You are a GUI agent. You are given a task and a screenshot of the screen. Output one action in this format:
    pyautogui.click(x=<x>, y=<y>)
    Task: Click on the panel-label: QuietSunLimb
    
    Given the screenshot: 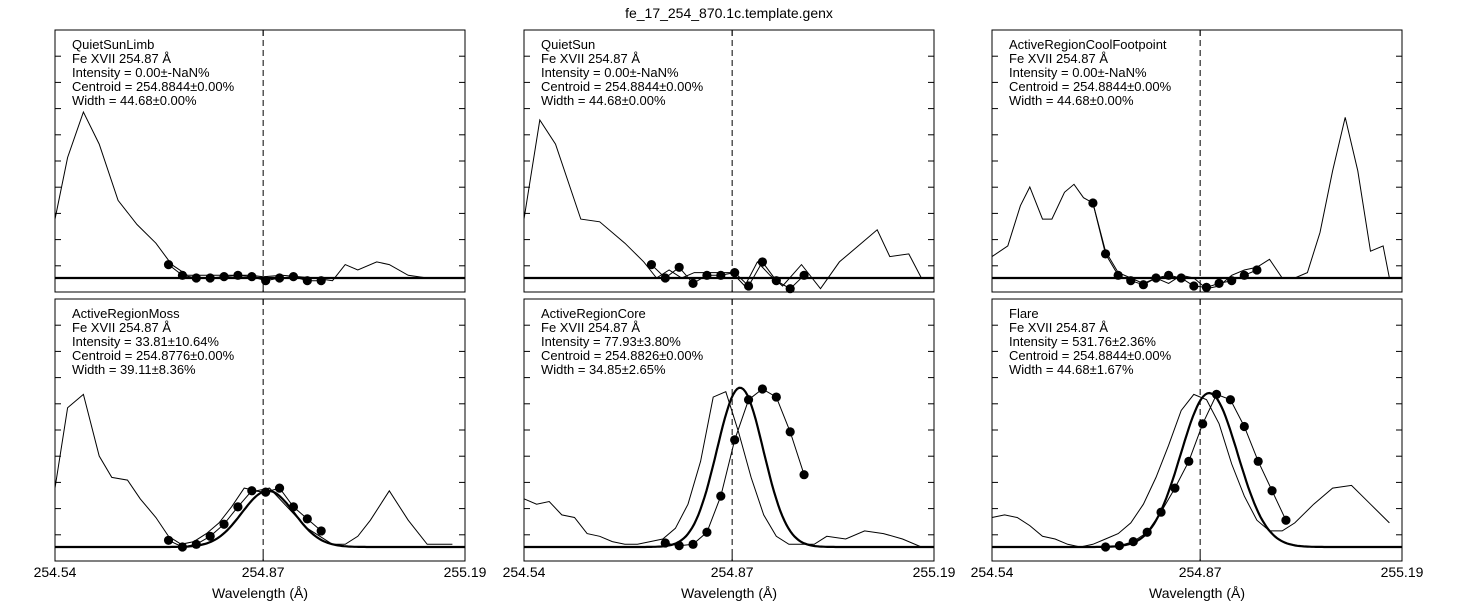 What is the action you would take?
    pyautogui.click(x=113, y=44)
    